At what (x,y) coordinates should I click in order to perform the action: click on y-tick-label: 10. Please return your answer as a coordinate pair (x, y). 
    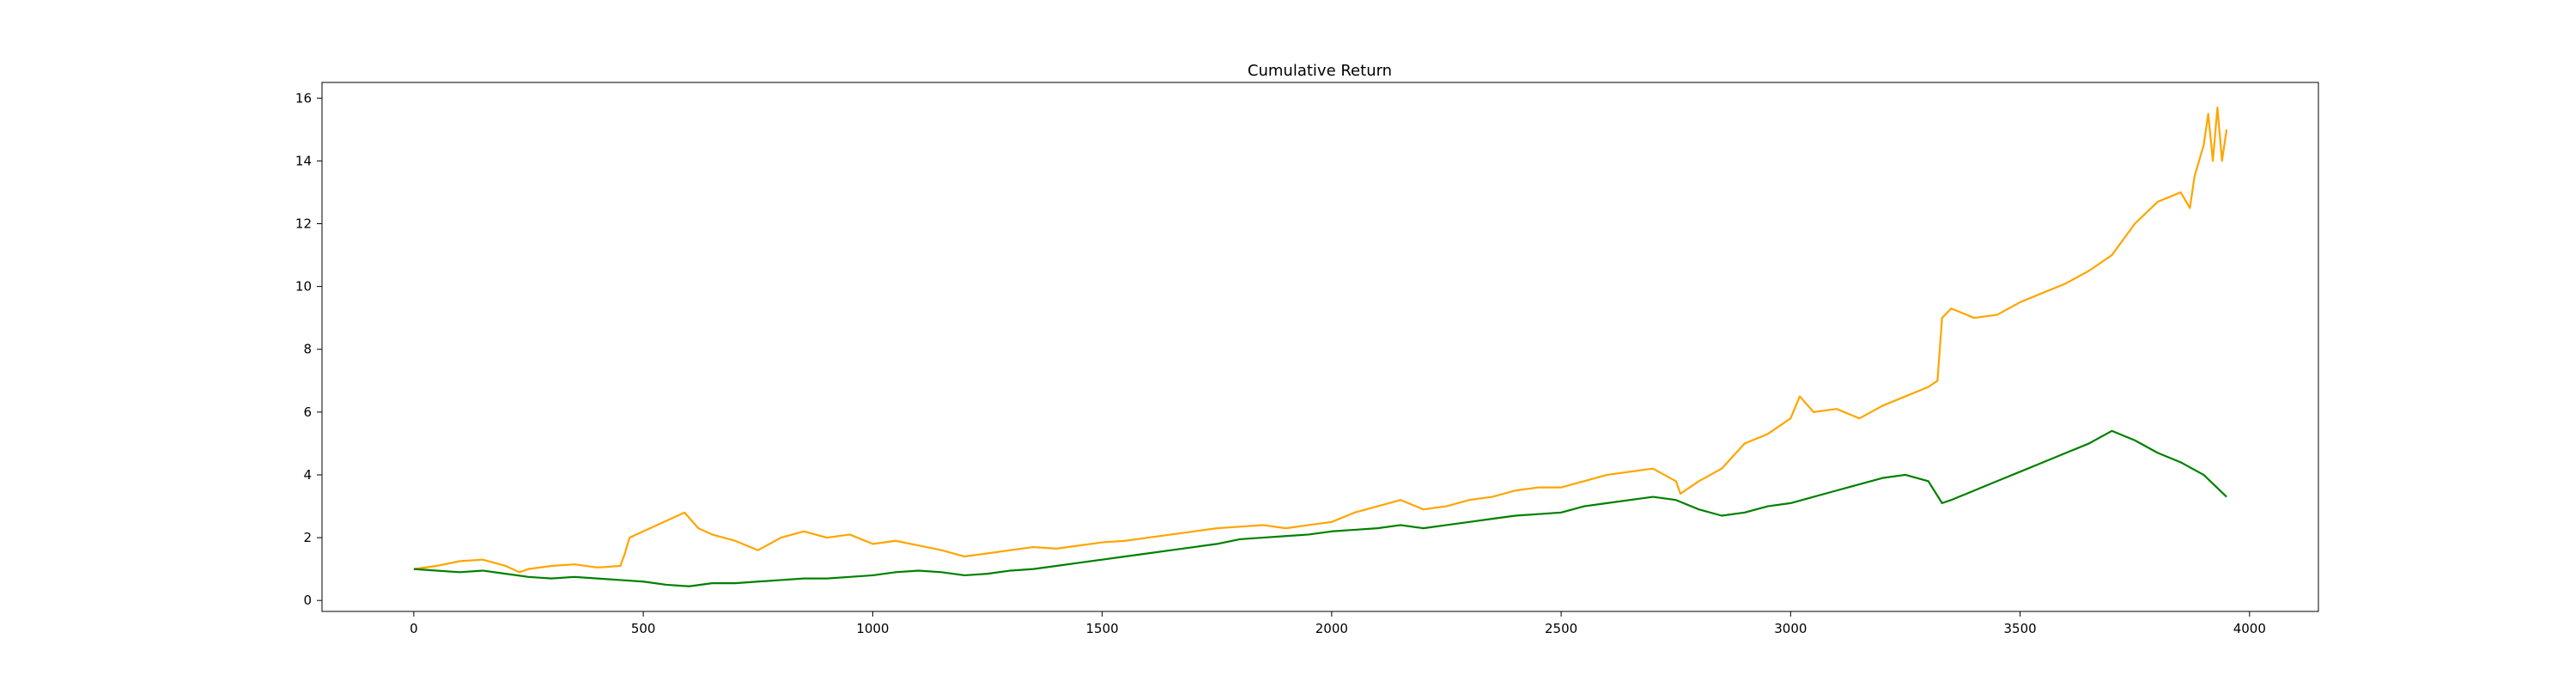
    Looking at the image, I should click on (303, 287).